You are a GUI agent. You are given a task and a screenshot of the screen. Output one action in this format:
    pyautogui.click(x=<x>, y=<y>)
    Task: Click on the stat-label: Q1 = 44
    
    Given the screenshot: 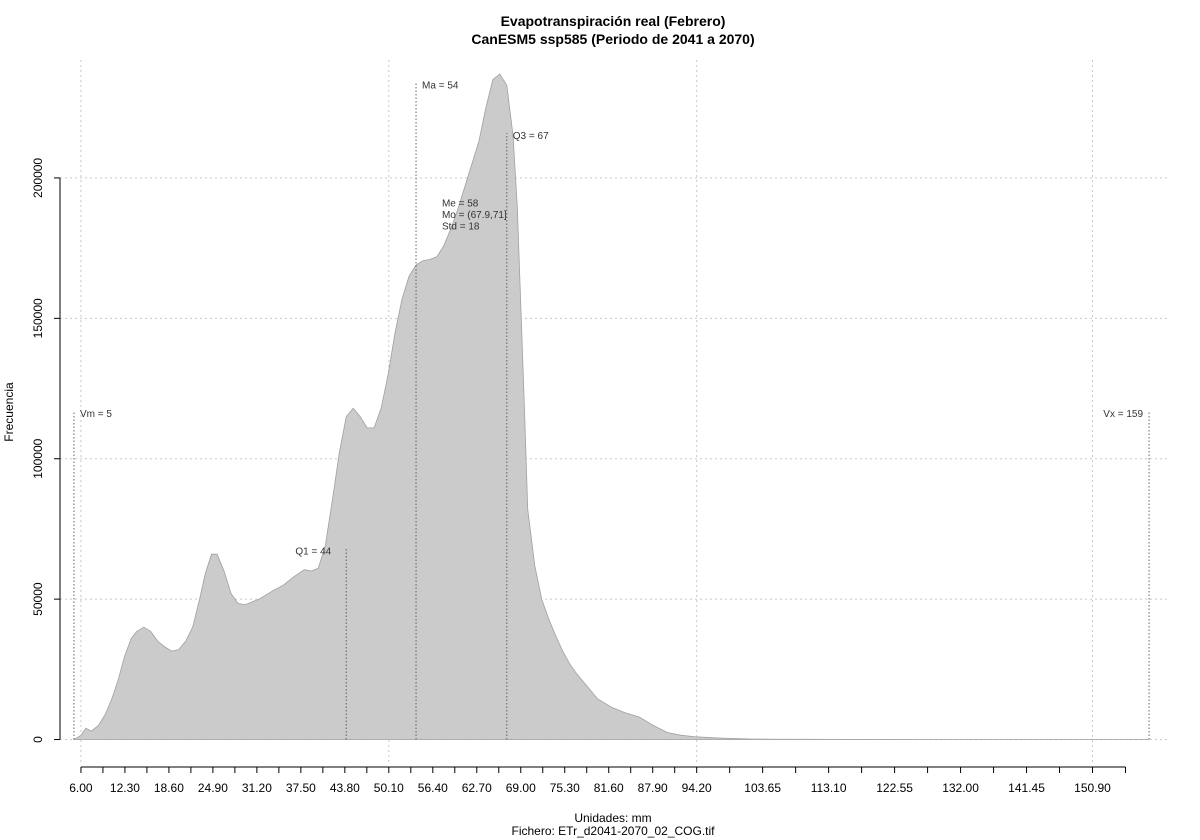 What is the action you would take?
    pyautogui.click(x=313, y=552)
    